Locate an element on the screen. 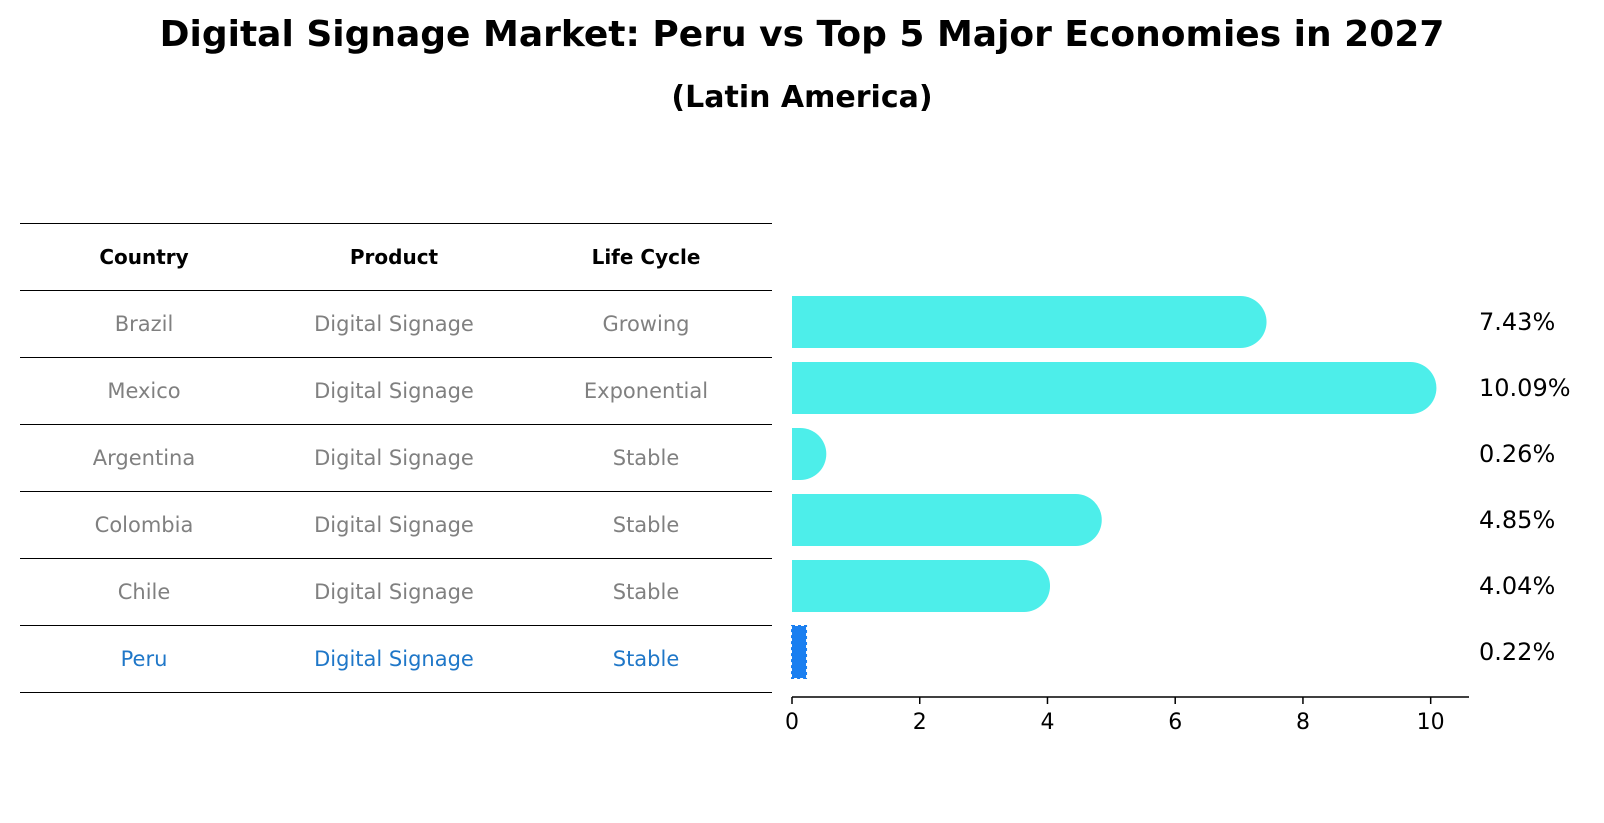 The image size is (1604, 823). table-row: Chile Digital Signage Stable is located at coordinates (396, 591).